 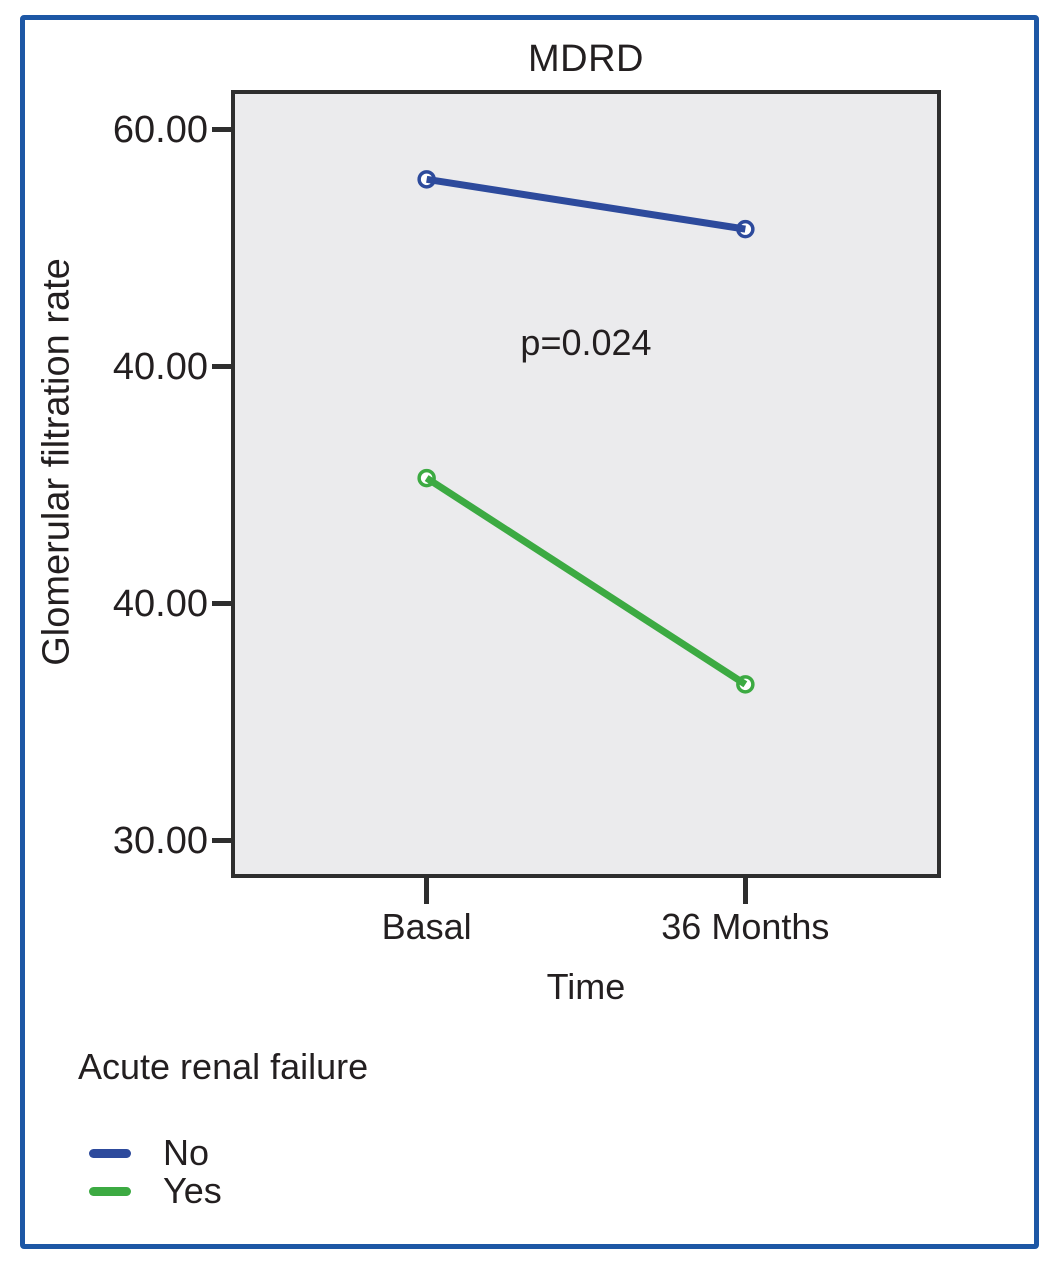 What do you see at coordinates (586, 581) in the screenshot?
I see `series-line-yes` at bounding box center [586, 581].